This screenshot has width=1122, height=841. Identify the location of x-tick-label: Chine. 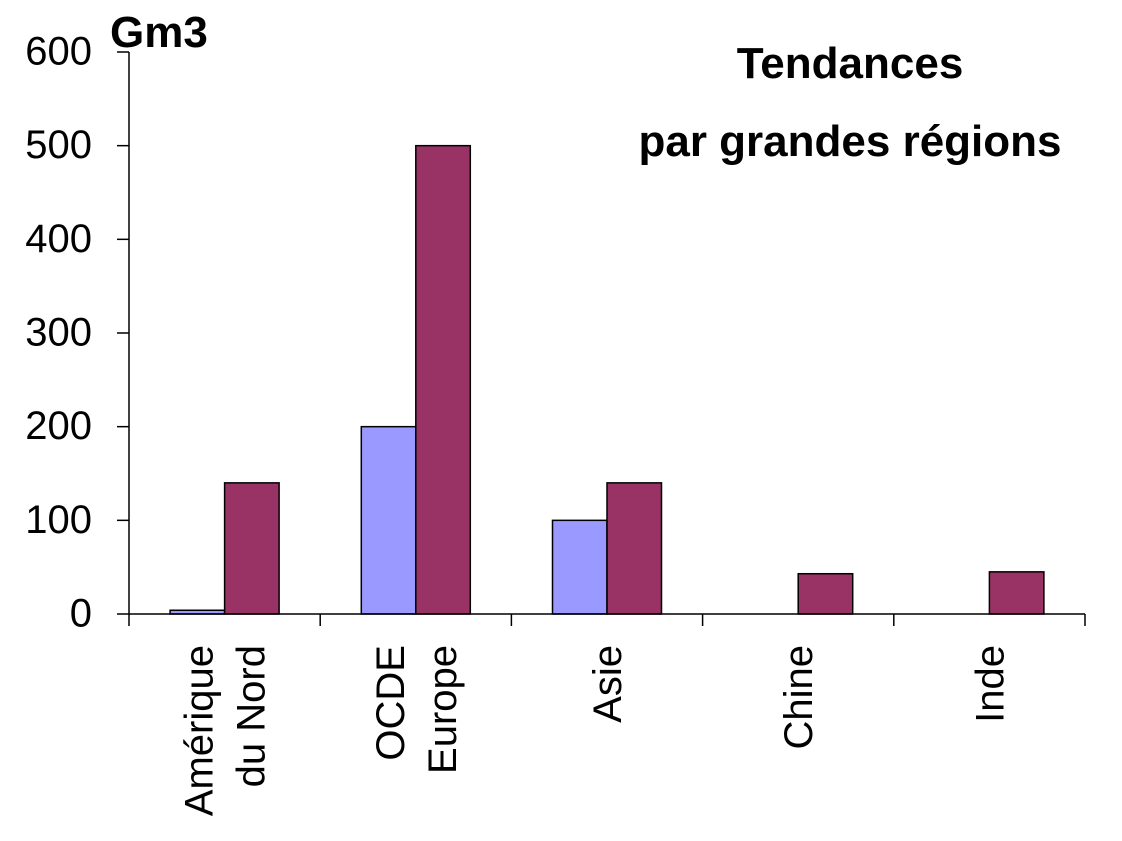
(799, 697).